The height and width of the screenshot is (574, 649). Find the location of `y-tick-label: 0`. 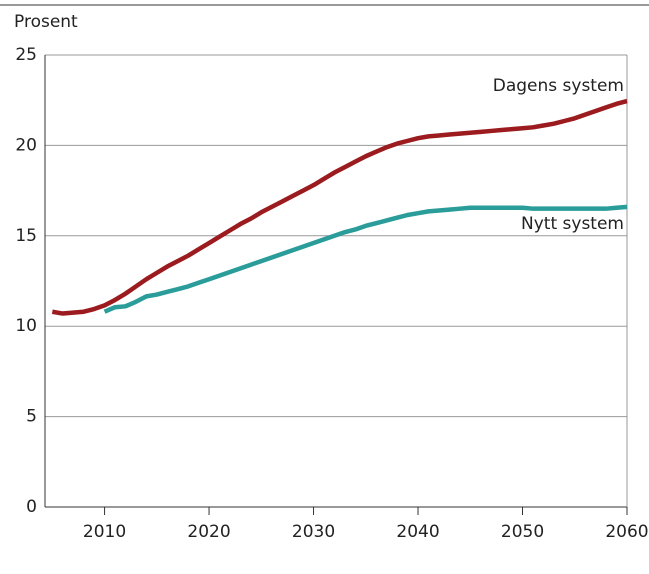

y-tick-label: 0 is located at coordinates (31, 507).